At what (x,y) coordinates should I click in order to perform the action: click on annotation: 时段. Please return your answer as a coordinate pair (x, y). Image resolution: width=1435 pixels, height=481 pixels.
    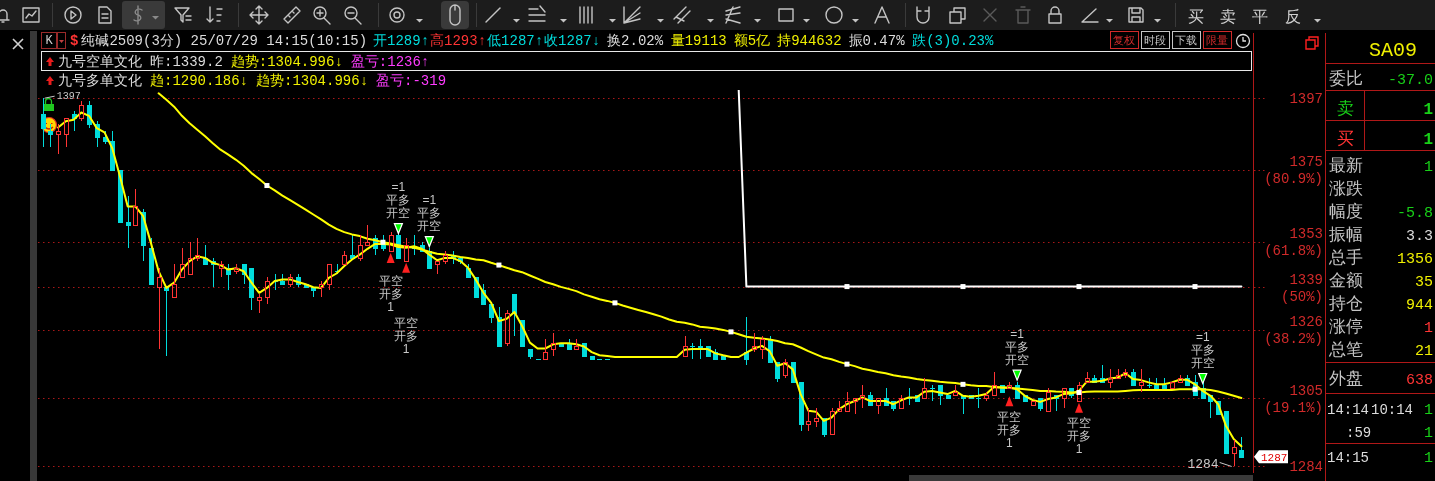
    Looking at the image, I should click on (1155, 40).